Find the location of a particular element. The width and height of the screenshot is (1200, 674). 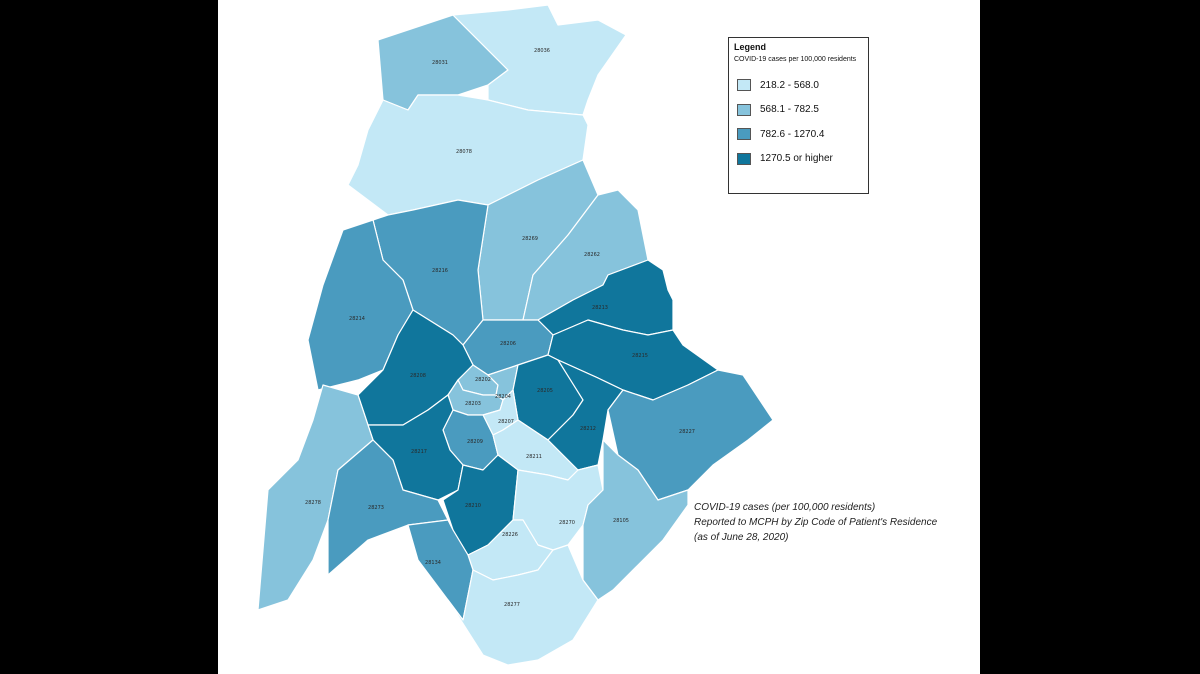

legend-label: 218.2 - 568.0 is located at coordinates (789, 85).